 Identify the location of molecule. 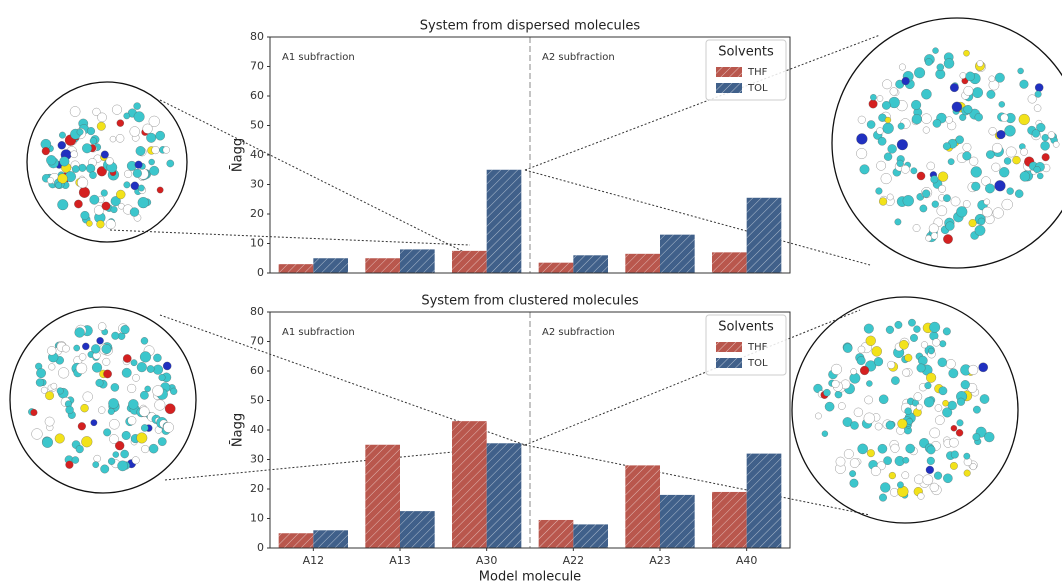
(958, 145).